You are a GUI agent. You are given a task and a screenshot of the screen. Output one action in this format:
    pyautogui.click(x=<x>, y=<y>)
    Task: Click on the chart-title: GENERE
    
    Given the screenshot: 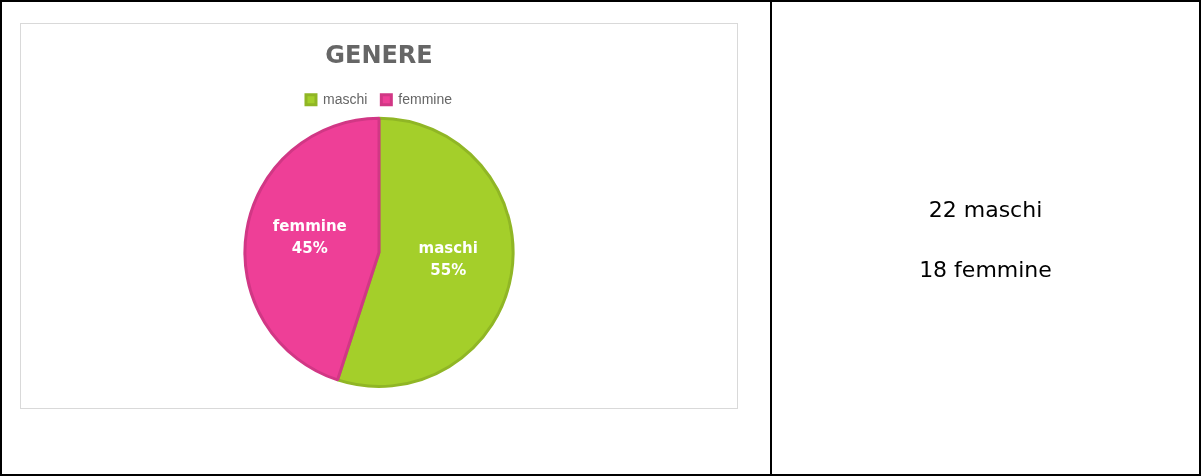 What is the action you would take?
    pyautogui.click(x=379, y=54)
    